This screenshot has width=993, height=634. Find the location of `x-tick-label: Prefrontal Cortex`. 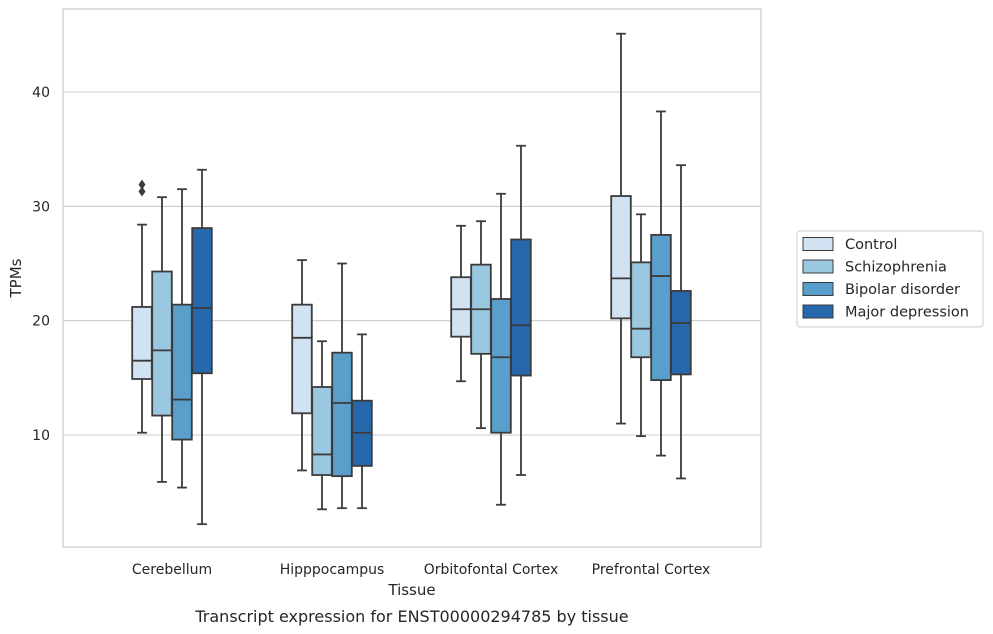

x-tick-label: Prefrontal Cortex is located at coordinates (651, 570).